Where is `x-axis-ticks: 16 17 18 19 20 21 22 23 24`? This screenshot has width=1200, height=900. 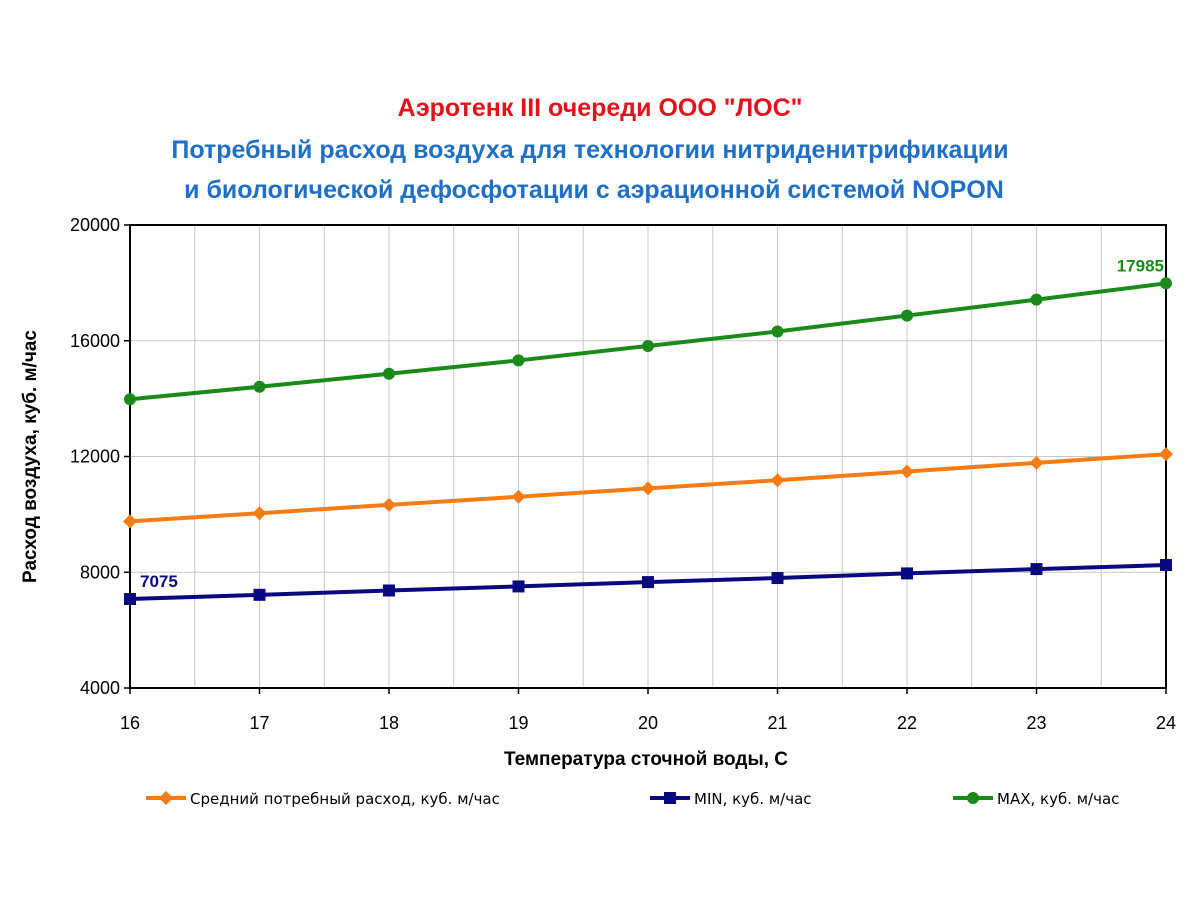 x-axis-ticks: 16 17 18 19 20 21 22 23 24 is located at coordinates (648, 710).